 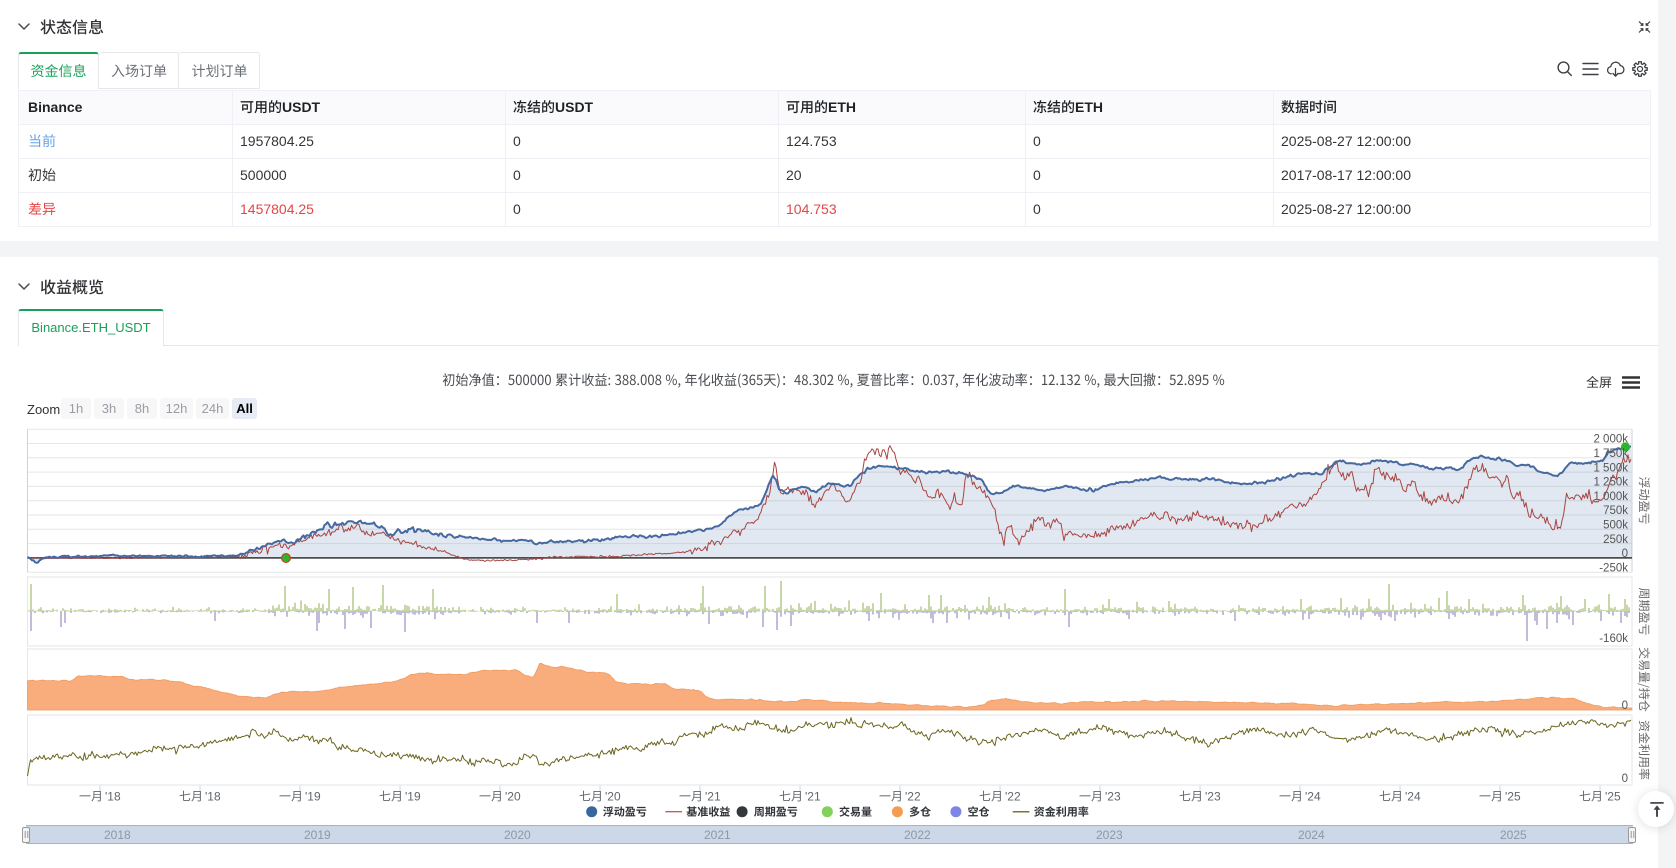 I want to click on svg-text: 1 500k, so click(x=1610, y=468).